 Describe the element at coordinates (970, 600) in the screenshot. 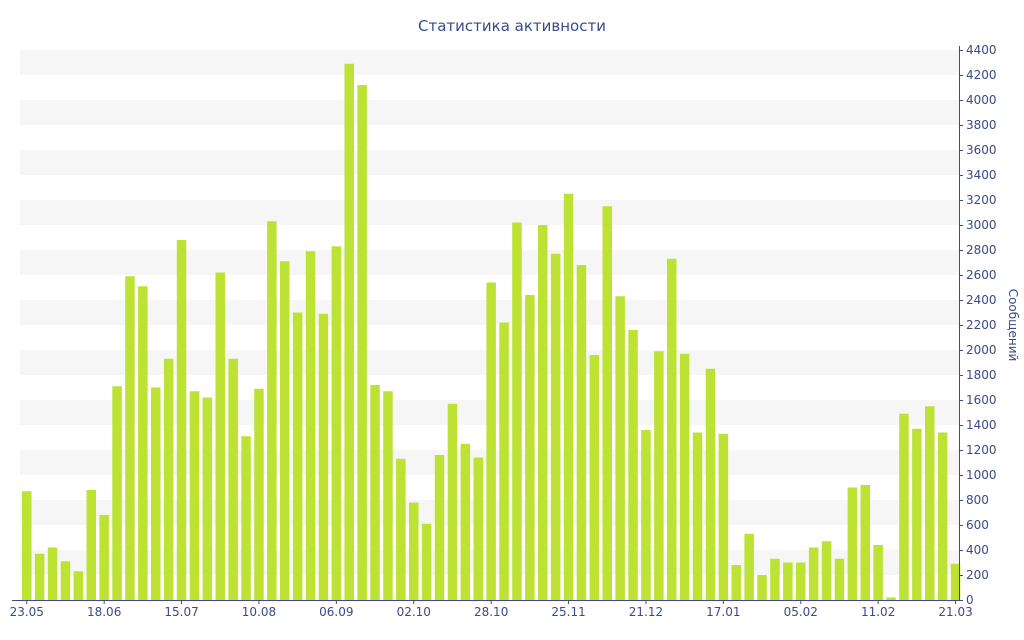

I see `y-tick-label: 0` at that location.